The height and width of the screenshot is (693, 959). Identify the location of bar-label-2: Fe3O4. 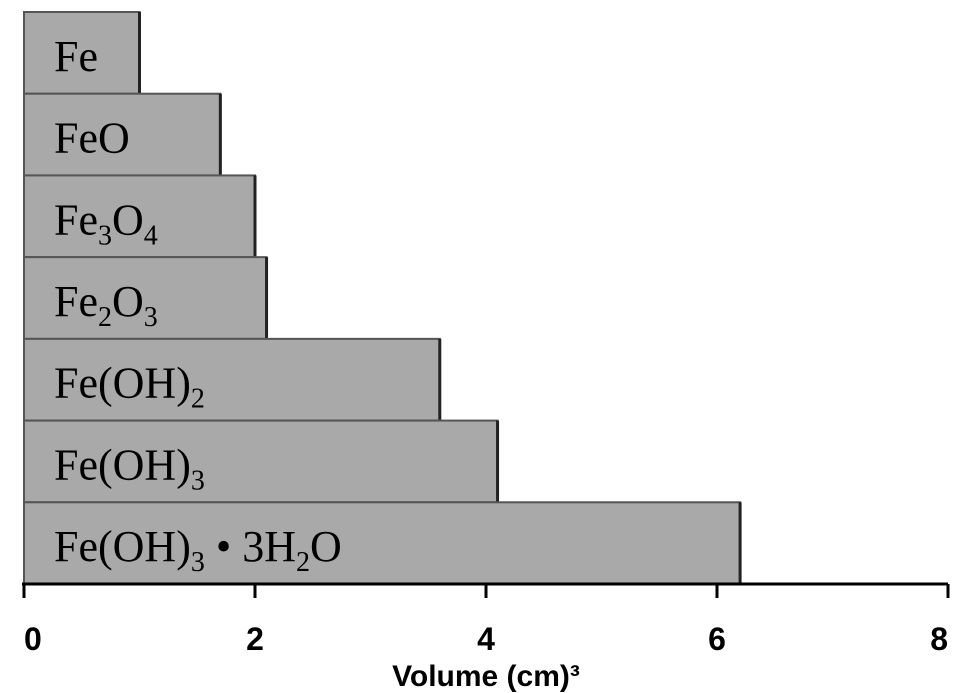
(106, 223).